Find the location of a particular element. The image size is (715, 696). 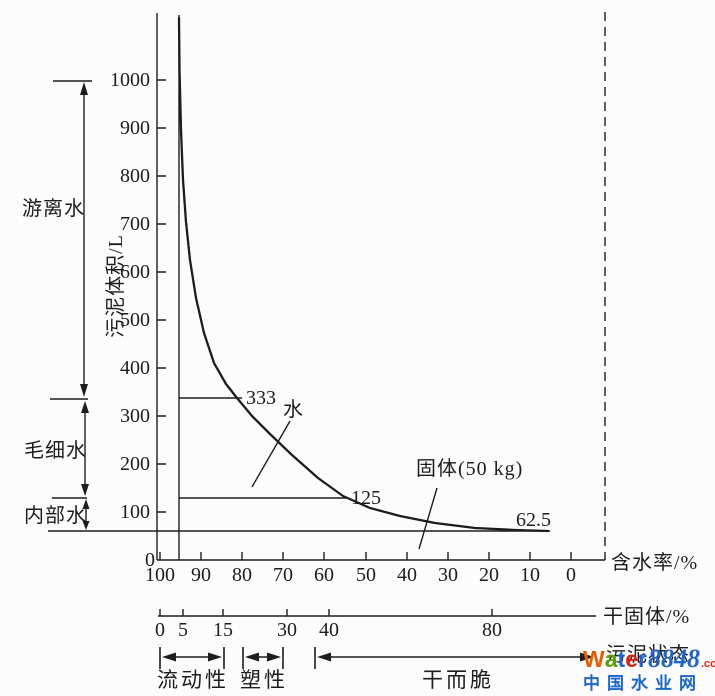

capillary-water-arrow is located at coordinates (85, 448).